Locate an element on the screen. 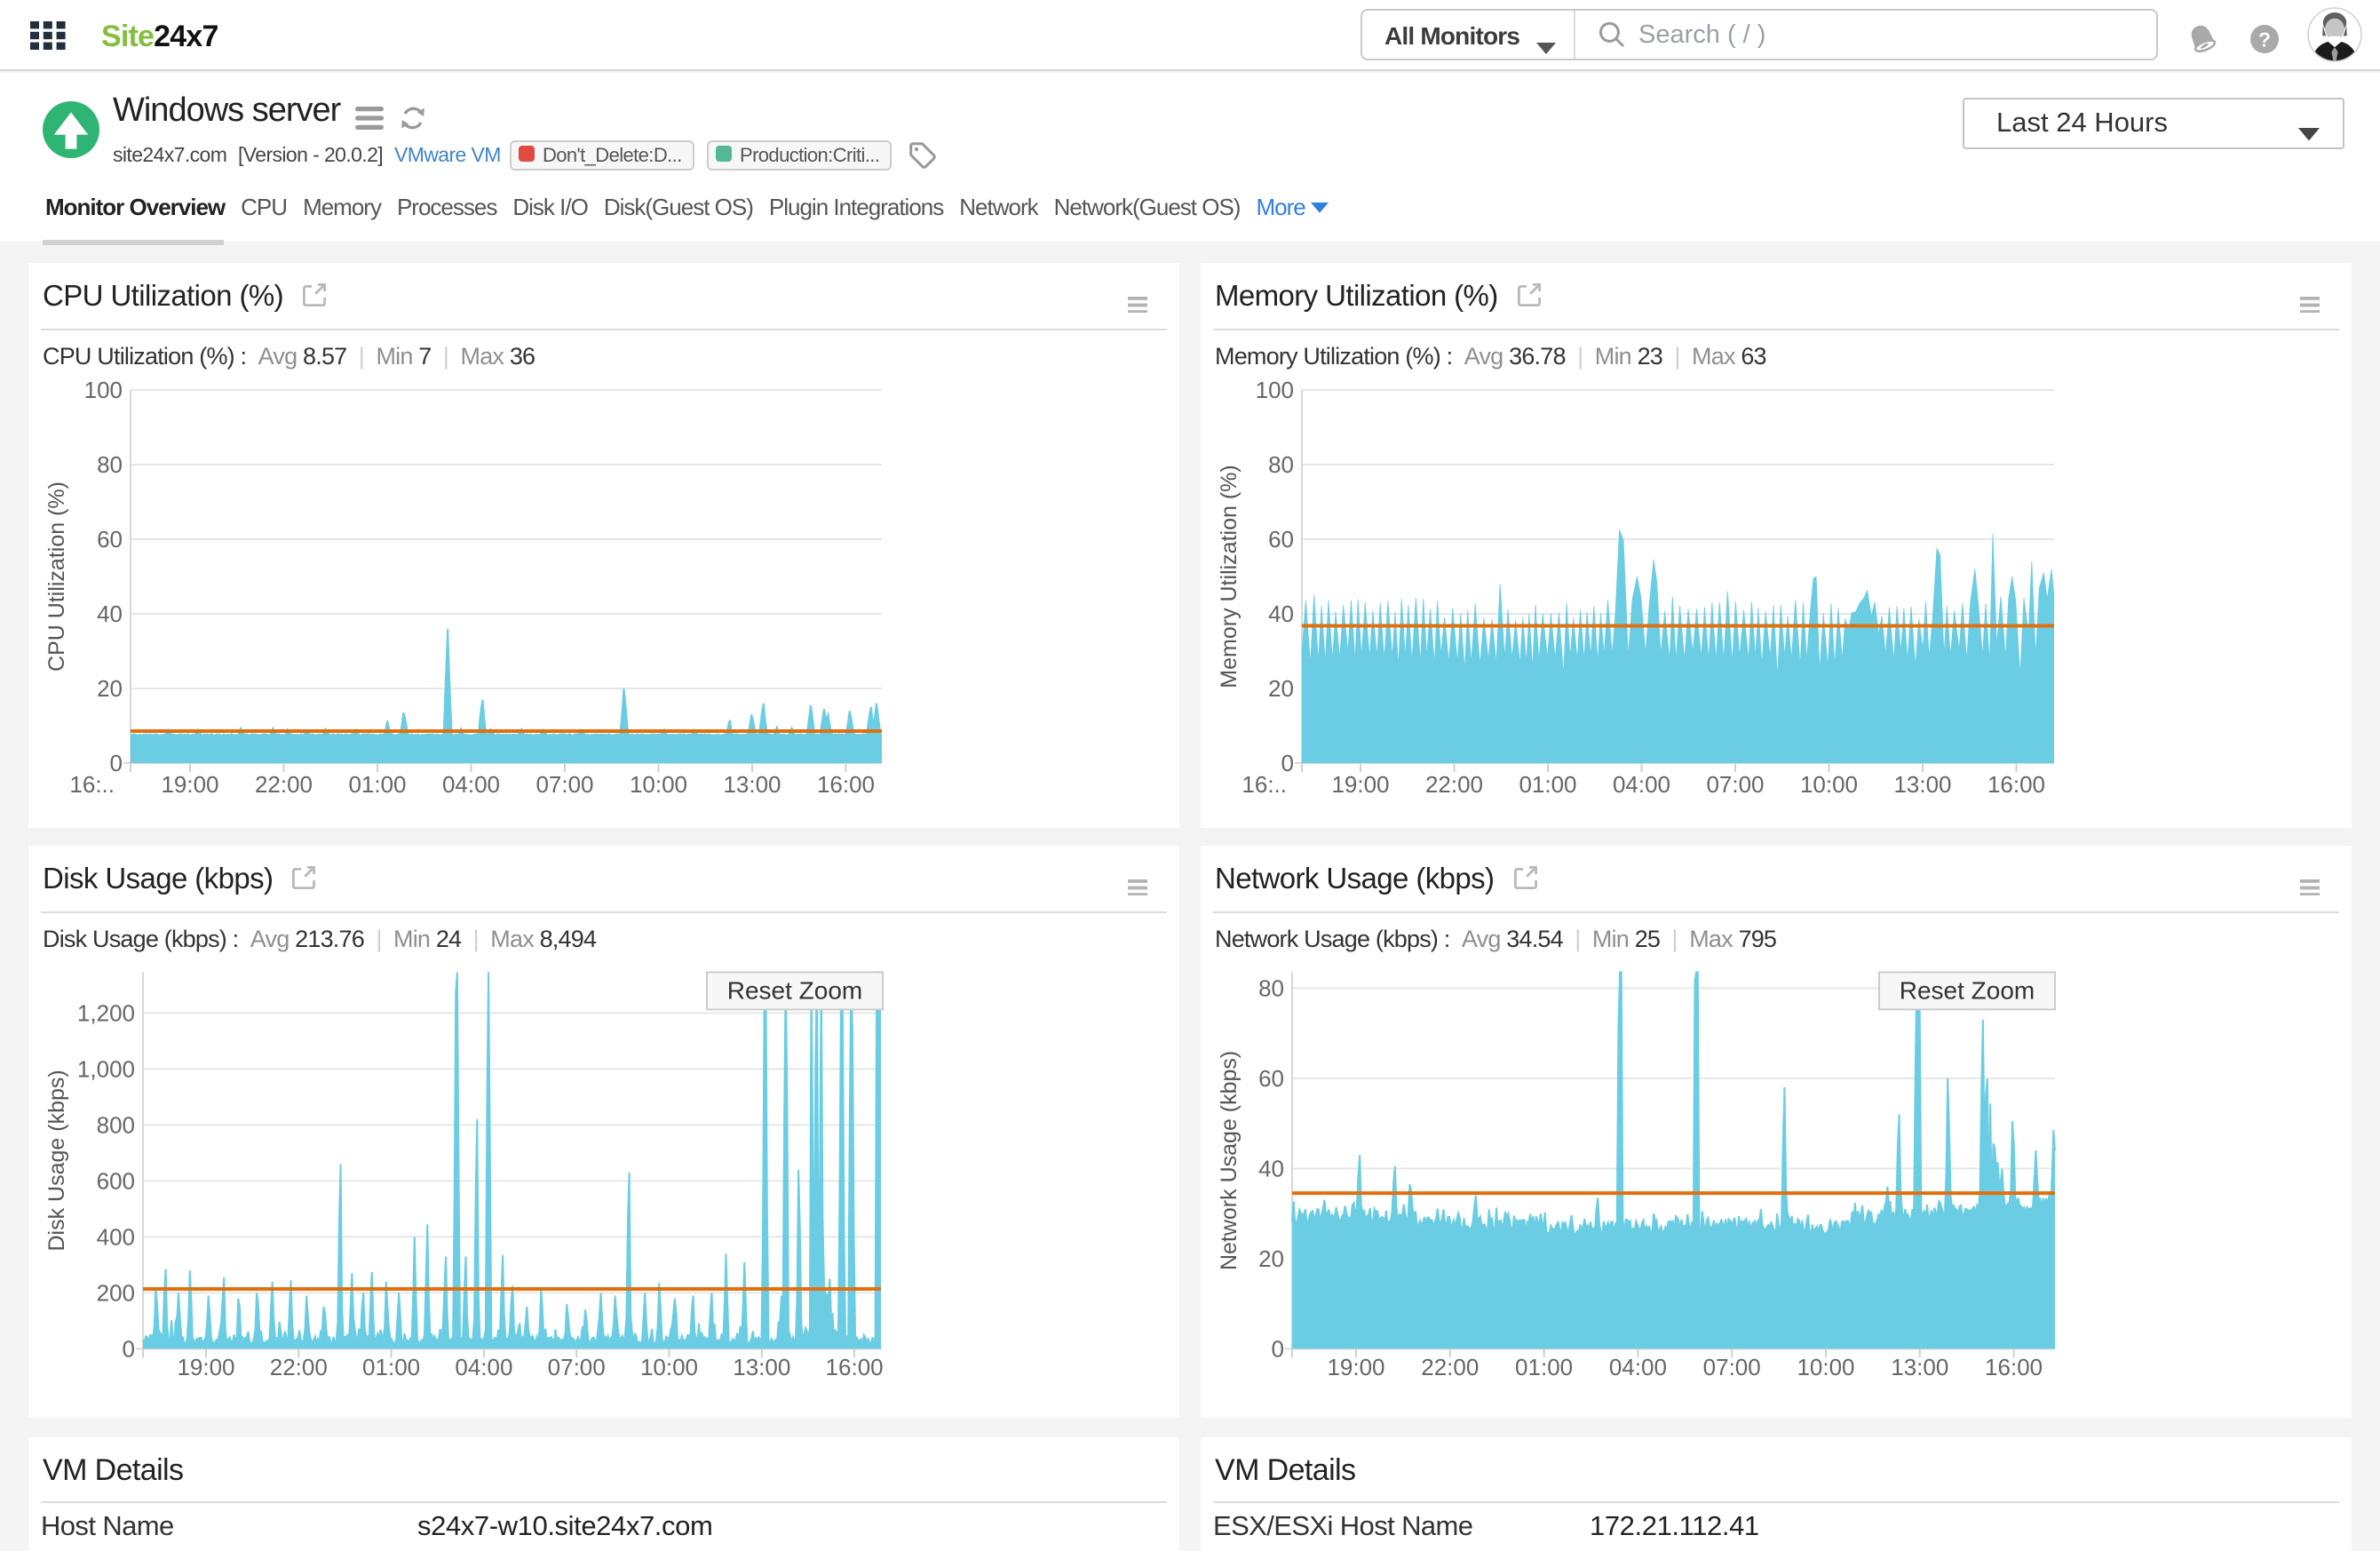 The height and width of the screenshot is (1551, 2380). svg-text: CPU Utilization (%) is located at coordinates (56, 576).